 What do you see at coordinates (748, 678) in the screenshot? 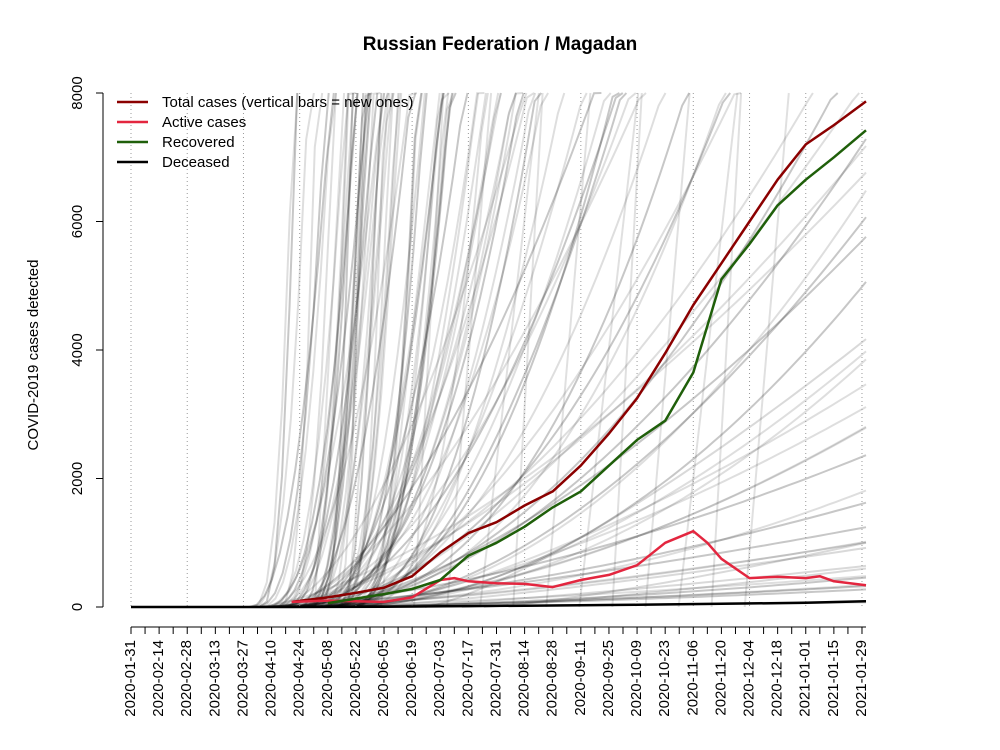
I see `x-tick-label: 2020-12-04` at bounding box center [748, 678].